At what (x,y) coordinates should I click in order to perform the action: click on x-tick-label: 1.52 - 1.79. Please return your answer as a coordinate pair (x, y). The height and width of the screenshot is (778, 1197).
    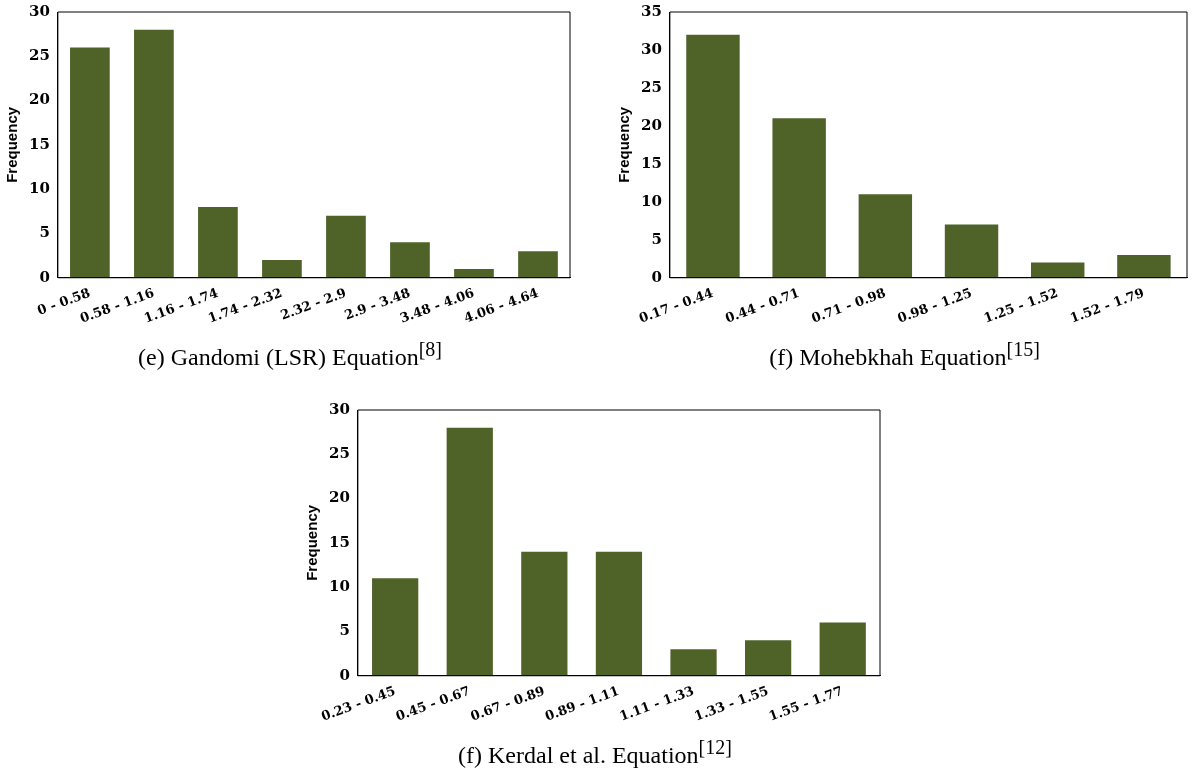
    Looking at the image, I should click on (1107, 305).